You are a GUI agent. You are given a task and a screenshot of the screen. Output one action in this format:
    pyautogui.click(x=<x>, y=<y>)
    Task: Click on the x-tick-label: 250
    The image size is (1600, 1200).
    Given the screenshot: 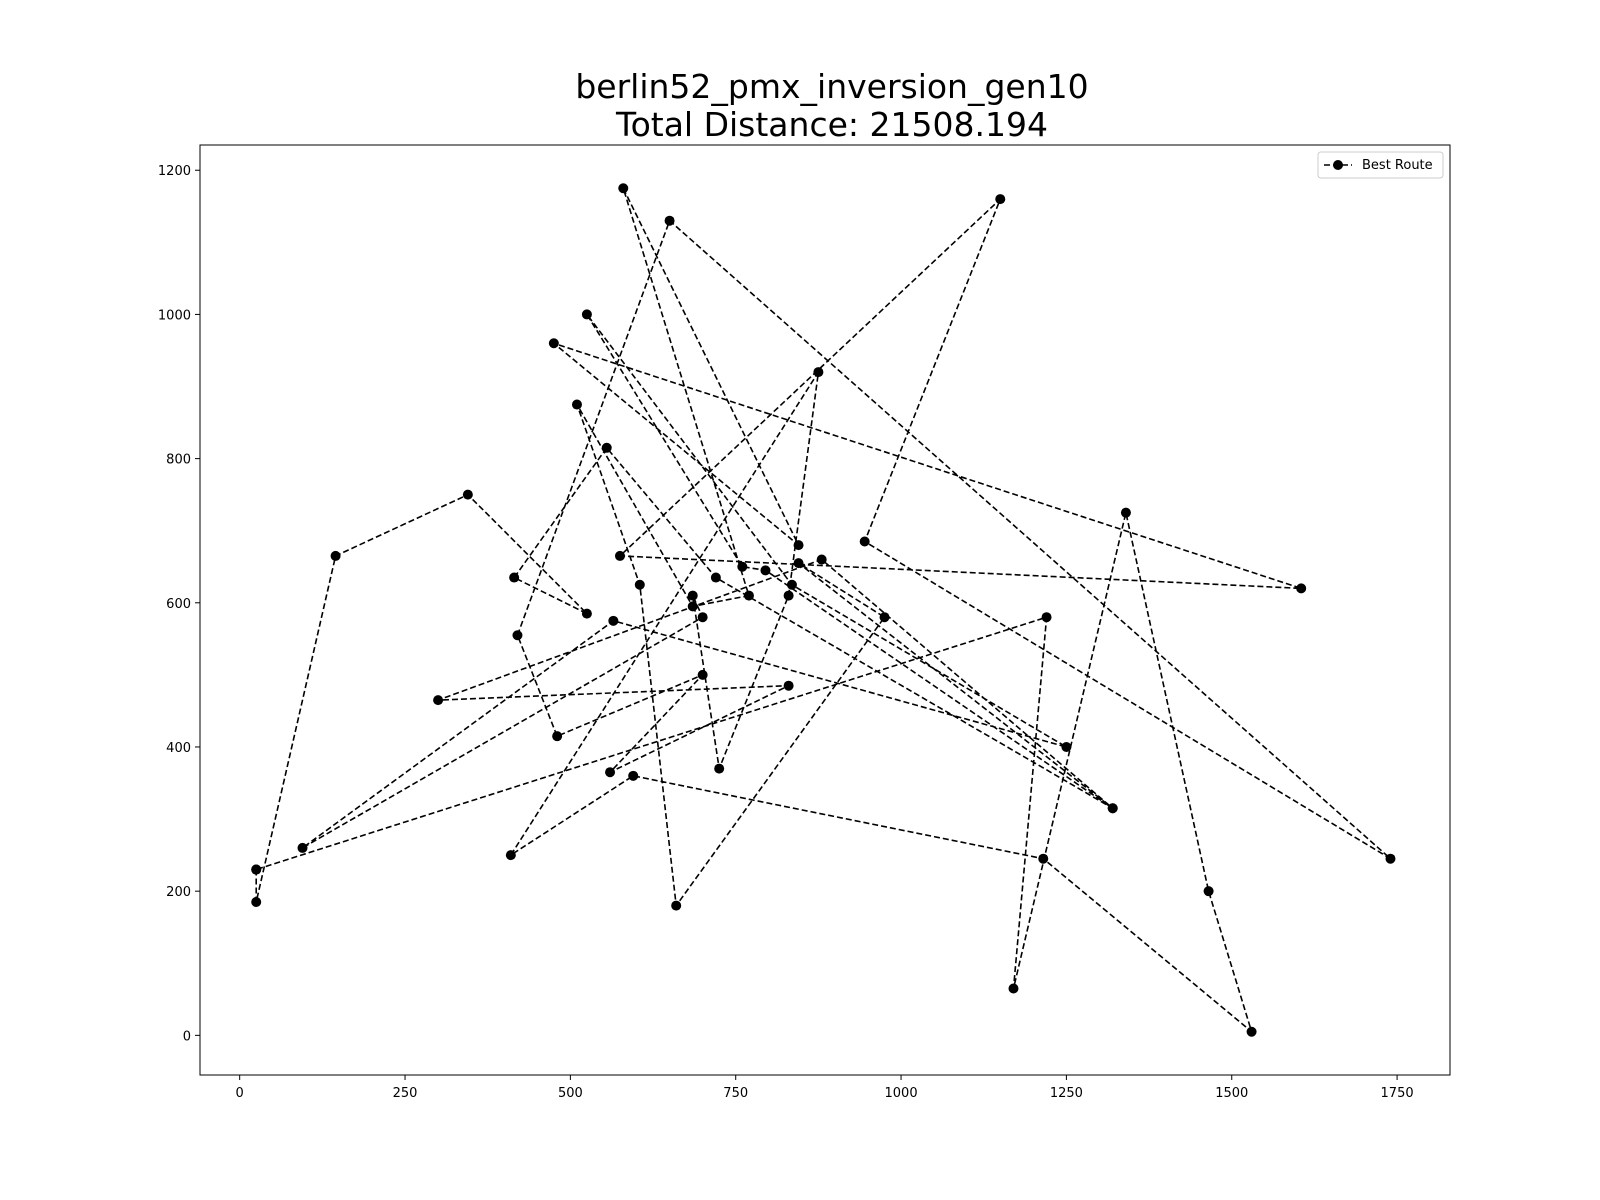 What is the action you would take?
    pyautogui.click(x=405, y=1093)
    